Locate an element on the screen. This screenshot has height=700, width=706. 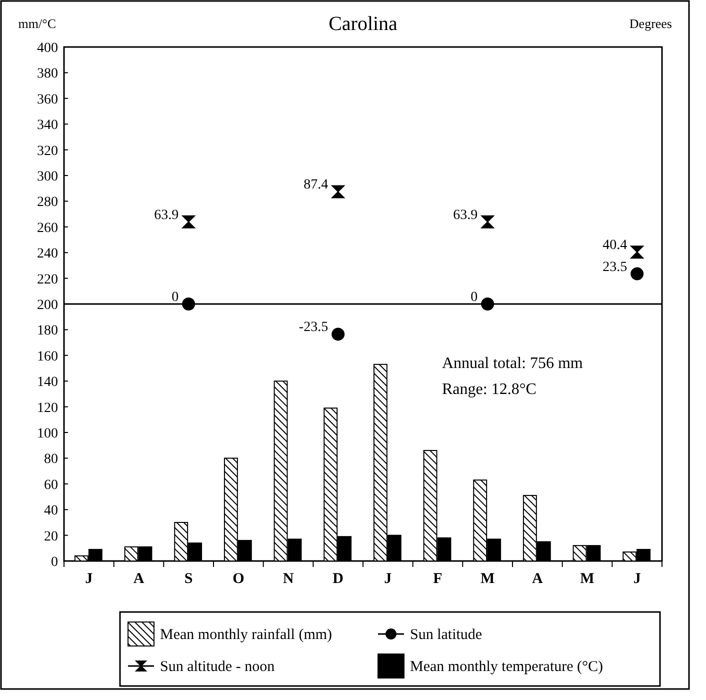
y-tick-label: 400 is located at coordinates (47, 48).